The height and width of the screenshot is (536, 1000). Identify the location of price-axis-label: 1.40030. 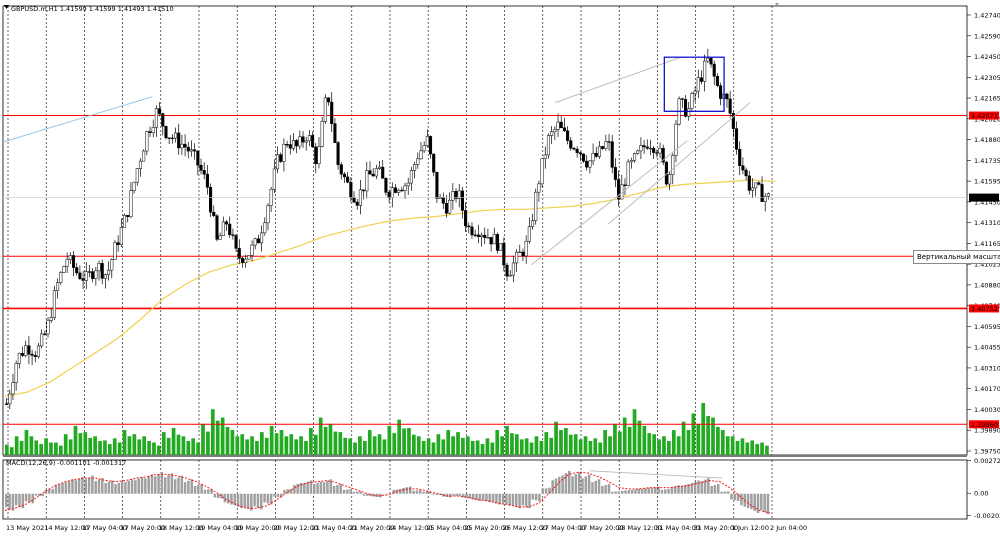
(987, 410).